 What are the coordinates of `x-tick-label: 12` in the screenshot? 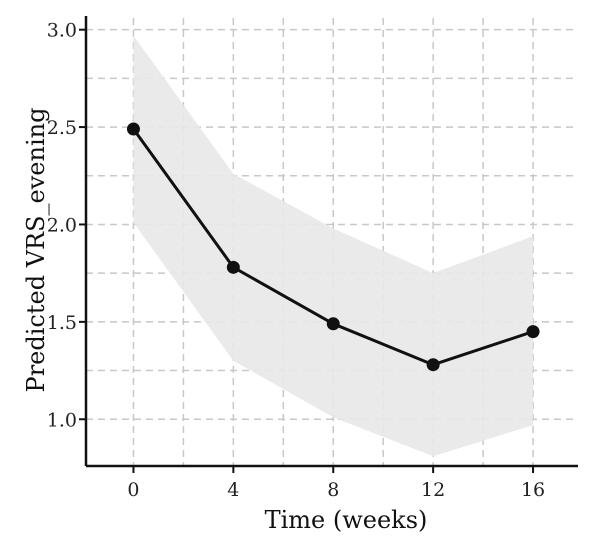 It's located at (433, 490).